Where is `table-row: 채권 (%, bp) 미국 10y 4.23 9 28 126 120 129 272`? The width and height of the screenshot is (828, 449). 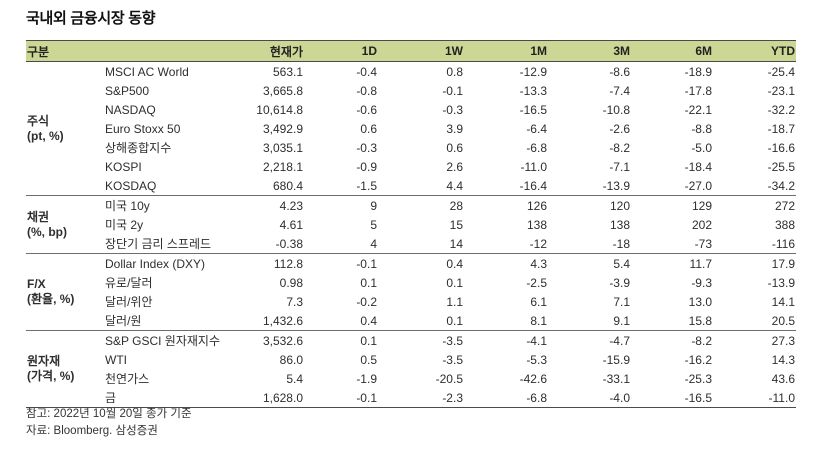
table-row: 채권 (%, bp) 미국 10y 4.23 9 28 126 120 129 272 is located at coordinates (411, 217).